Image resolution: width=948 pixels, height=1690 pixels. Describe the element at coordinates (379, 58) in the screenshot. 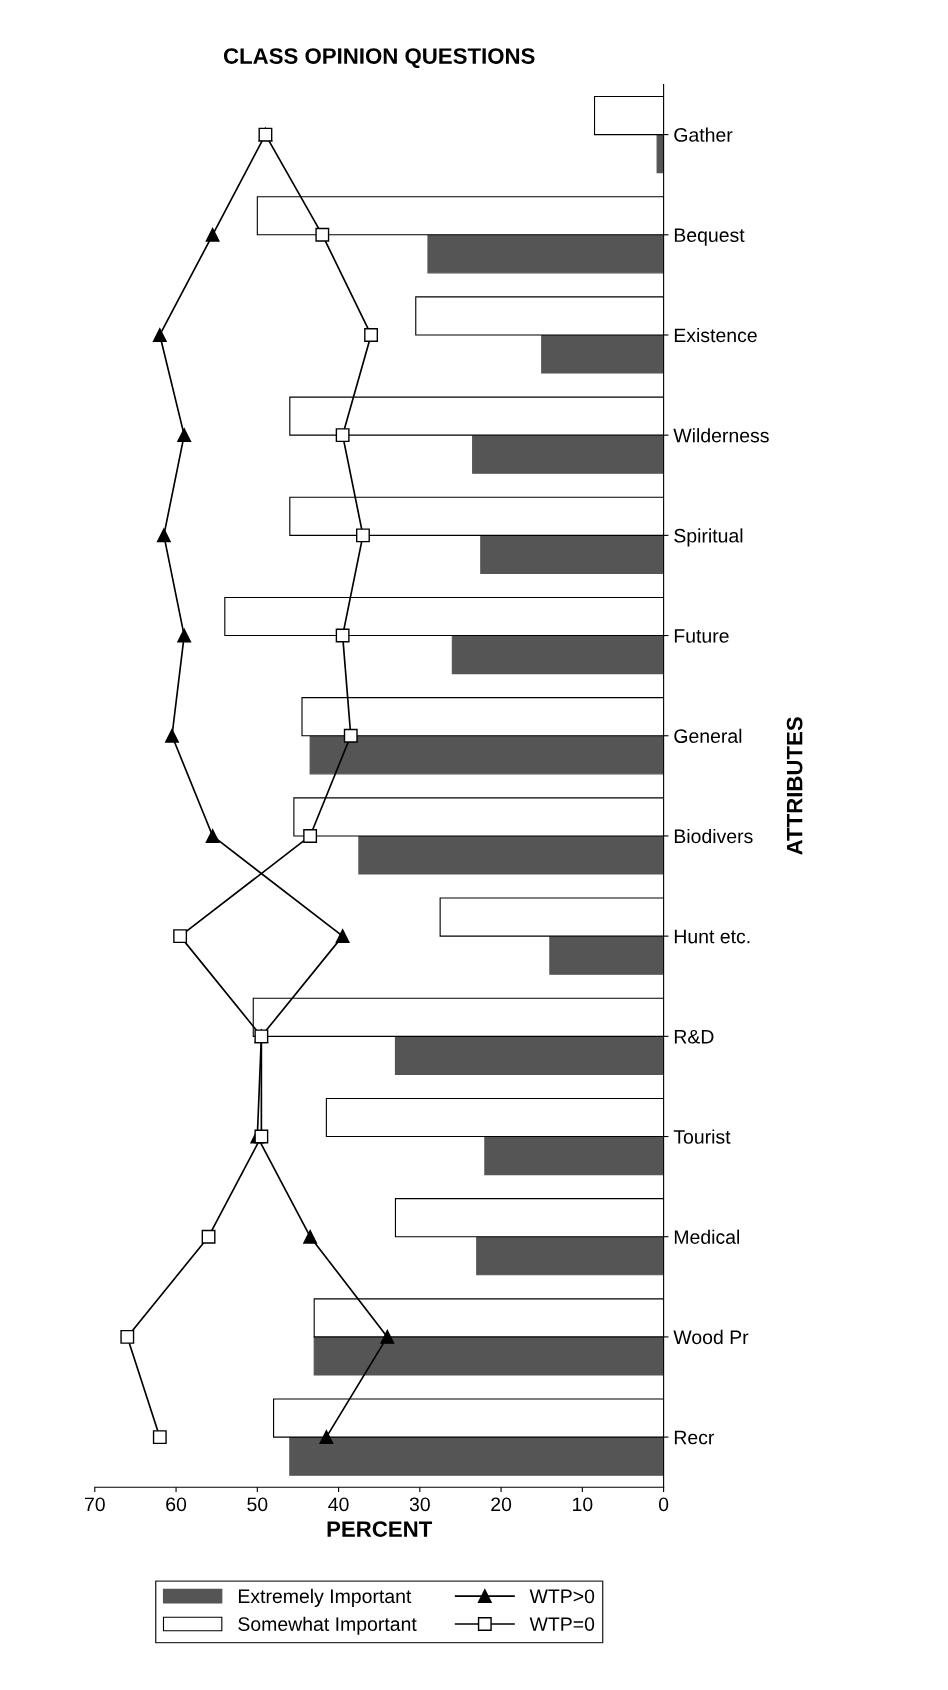

I see `chart-title: CLASS OPINION QUESTIONS` at that location.